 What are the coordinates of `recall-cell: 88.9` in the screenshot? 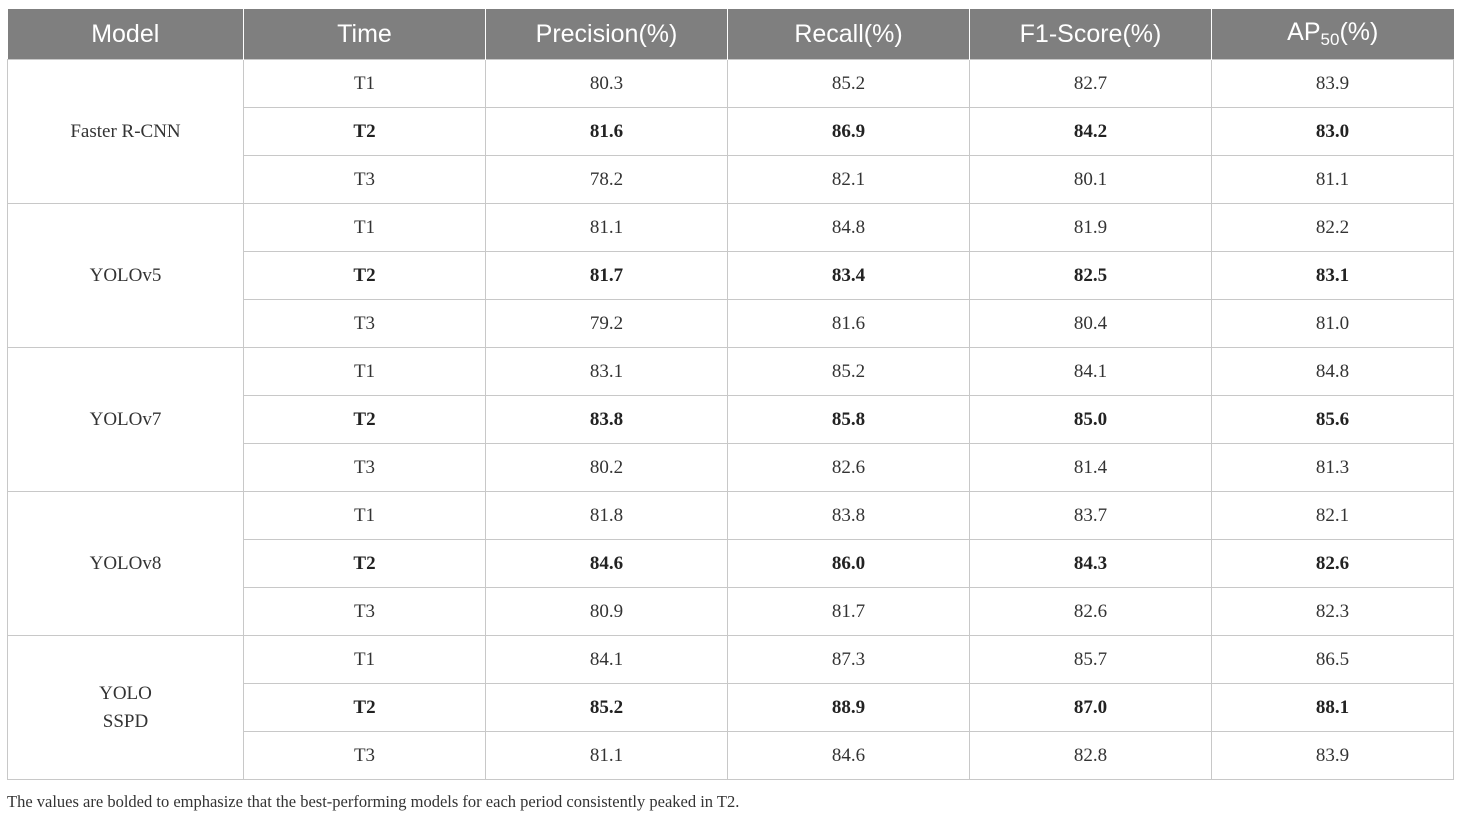 It's located at (848, 707).